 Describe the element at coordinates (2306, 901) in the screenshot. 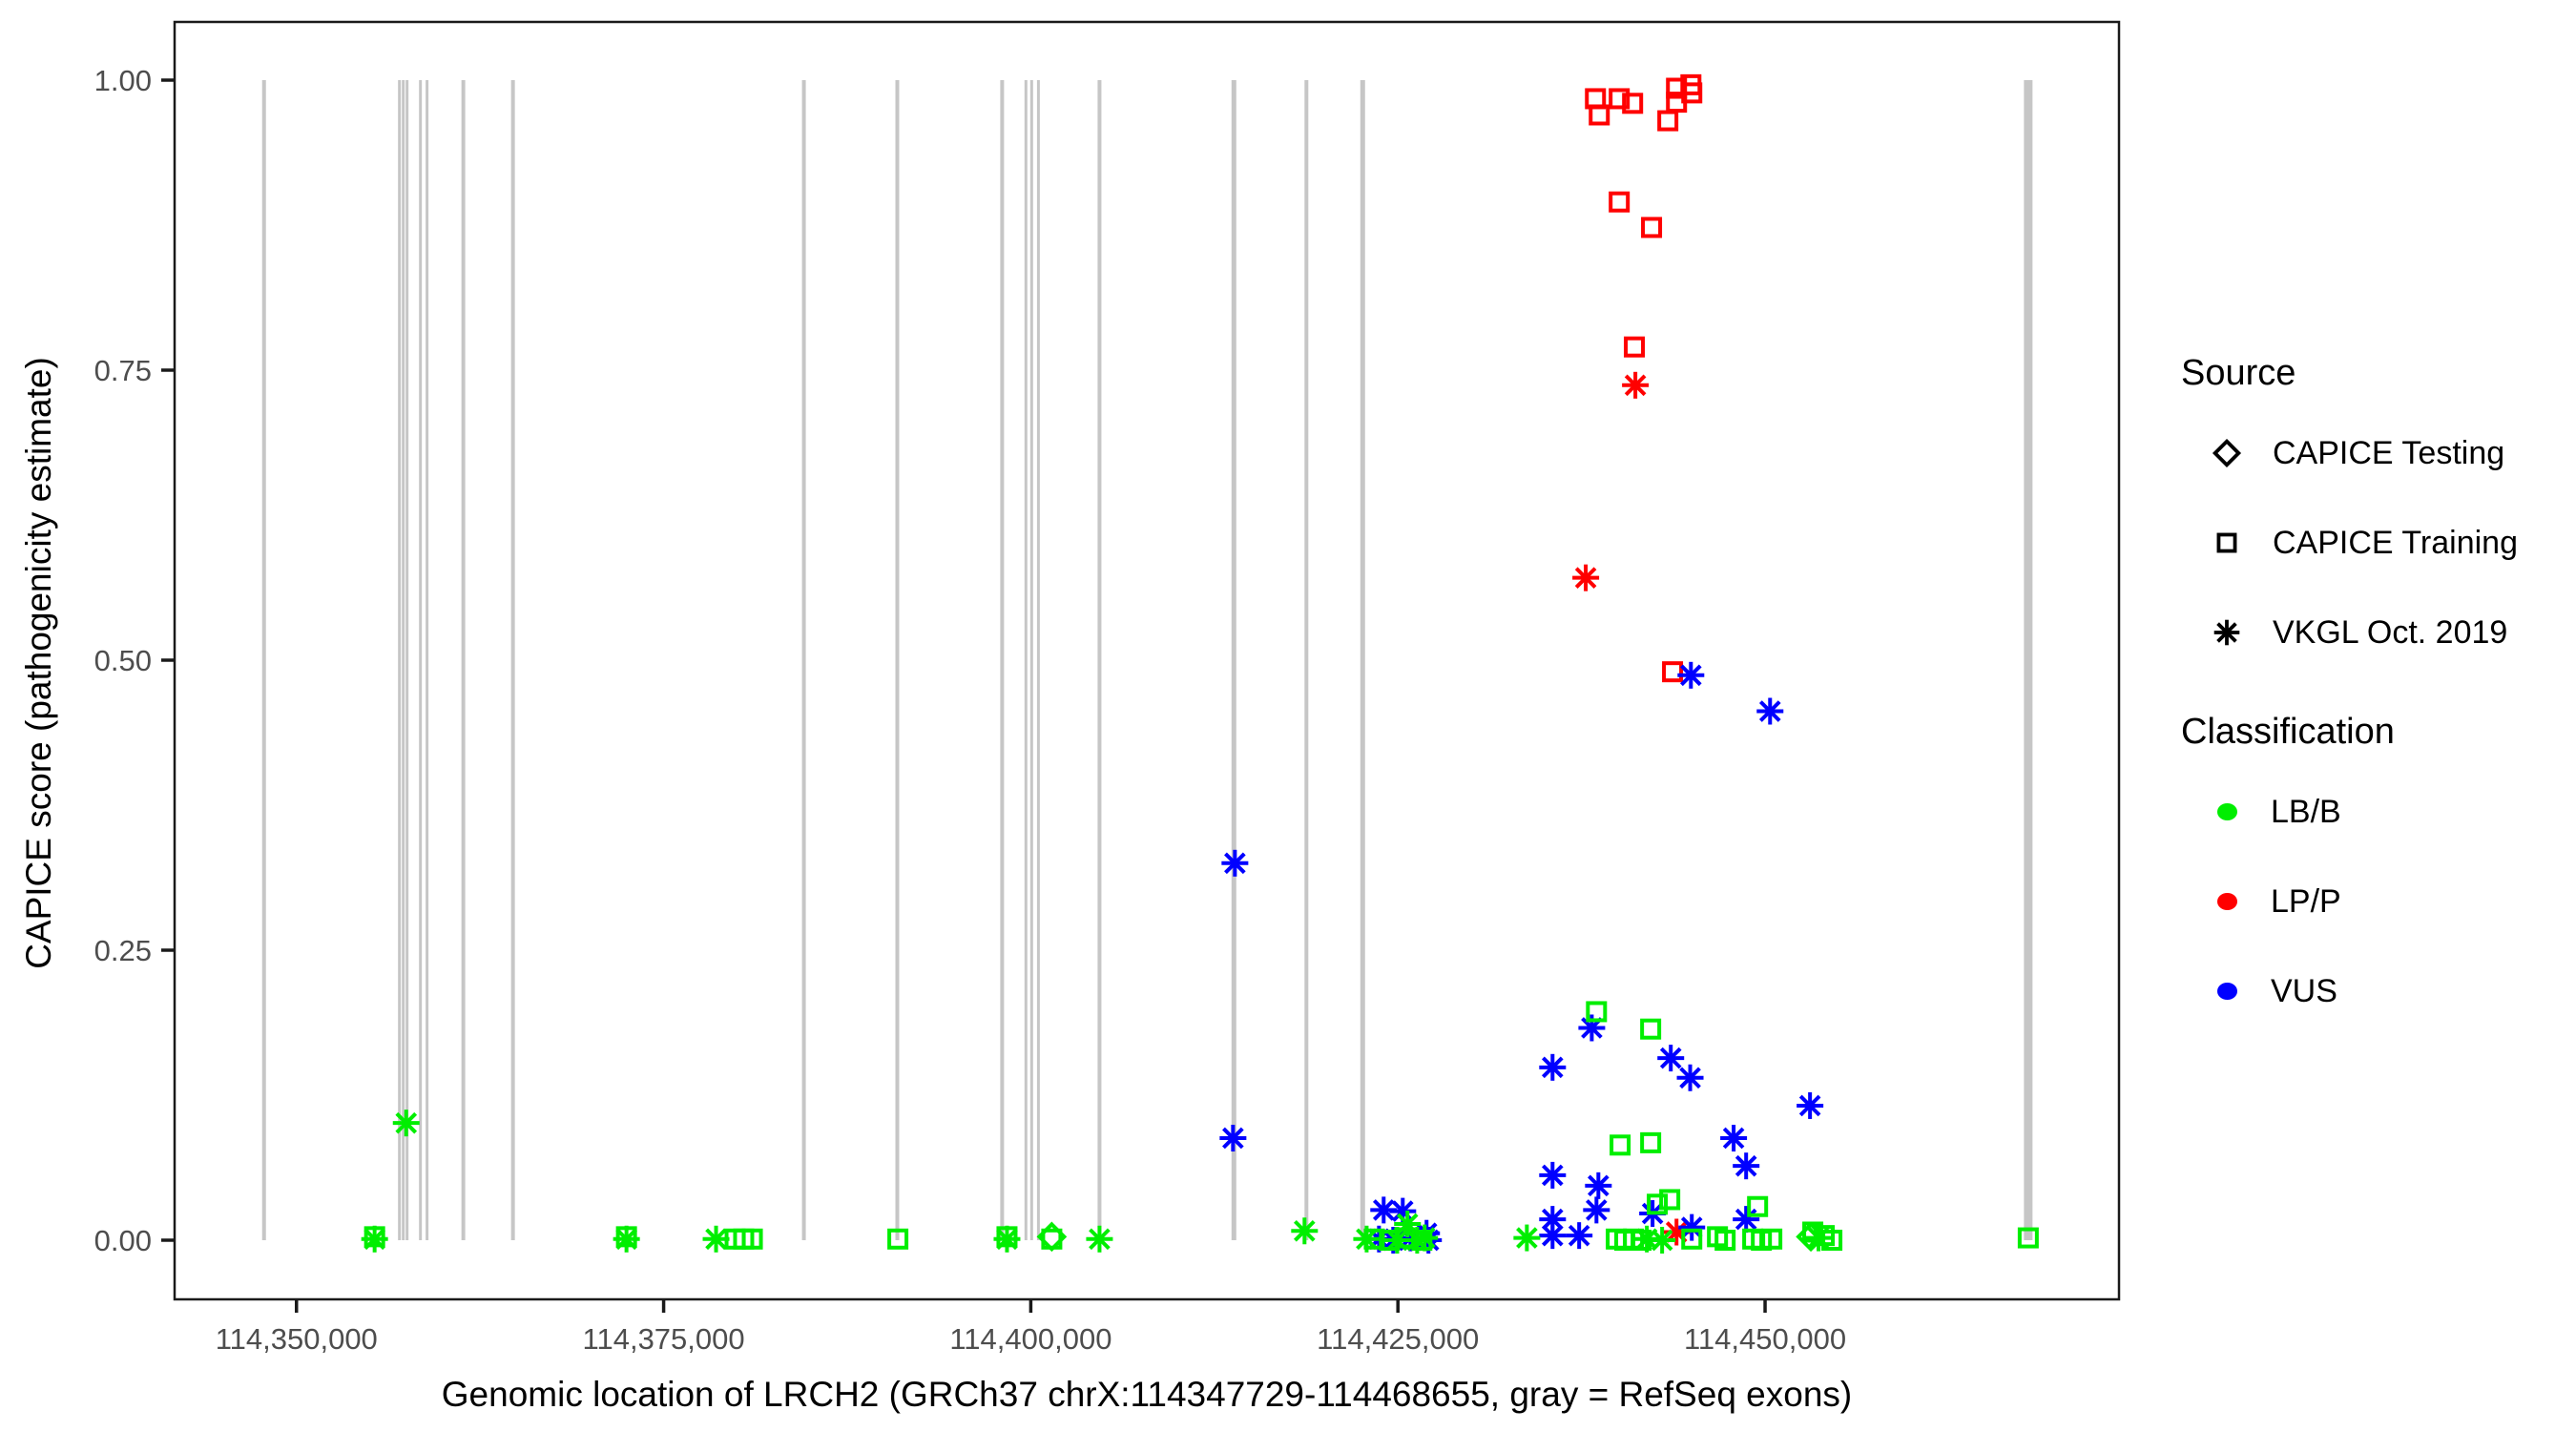

I see `legend-item-label: LP/P` at that location.